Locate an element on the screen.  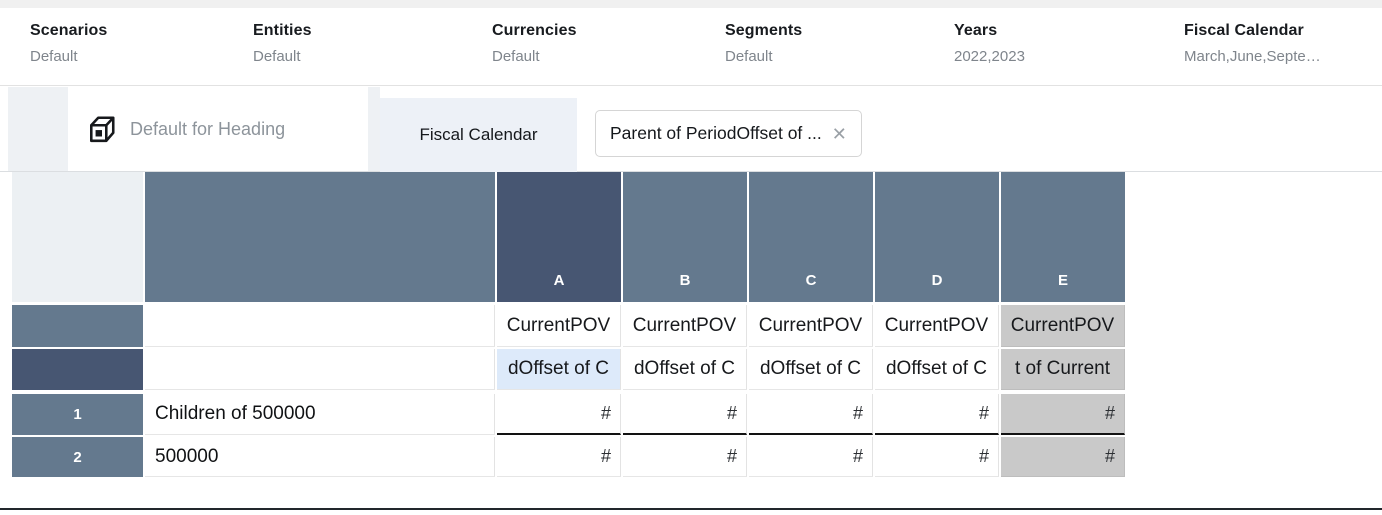
row-number-1: 1 is located at coordinates (77, 414).